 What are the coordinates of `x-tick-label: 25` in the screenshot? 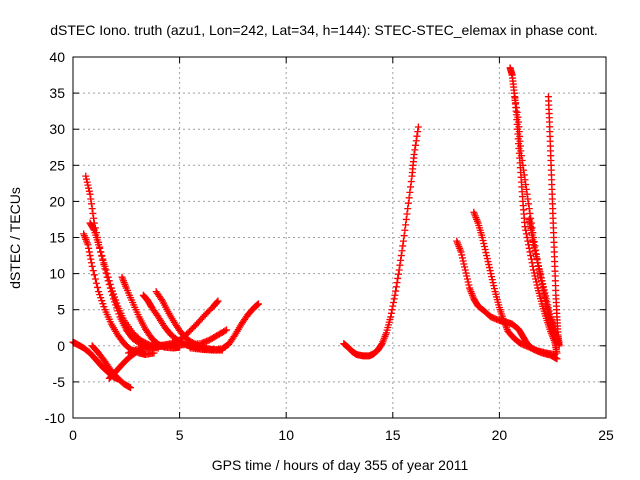 It's located at (606, 435).